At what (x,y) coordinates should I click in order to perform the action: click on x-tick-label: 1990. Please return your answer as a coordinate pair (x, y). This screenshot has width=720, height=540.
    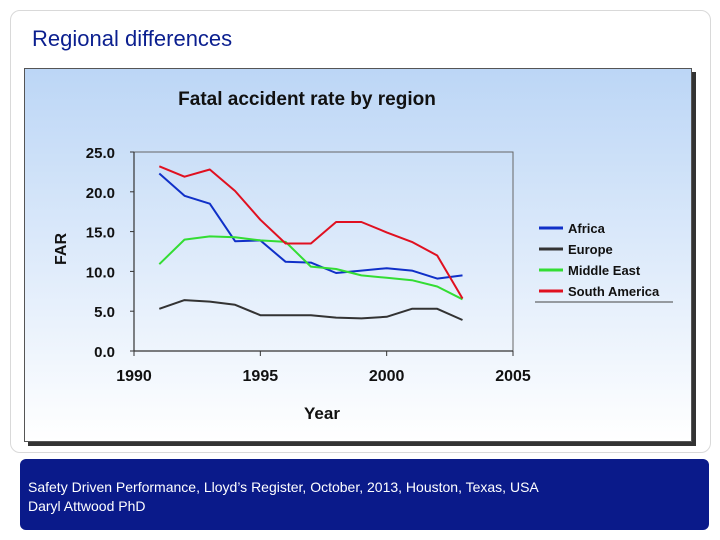
    Looking at the image, I should click on (134, 376).